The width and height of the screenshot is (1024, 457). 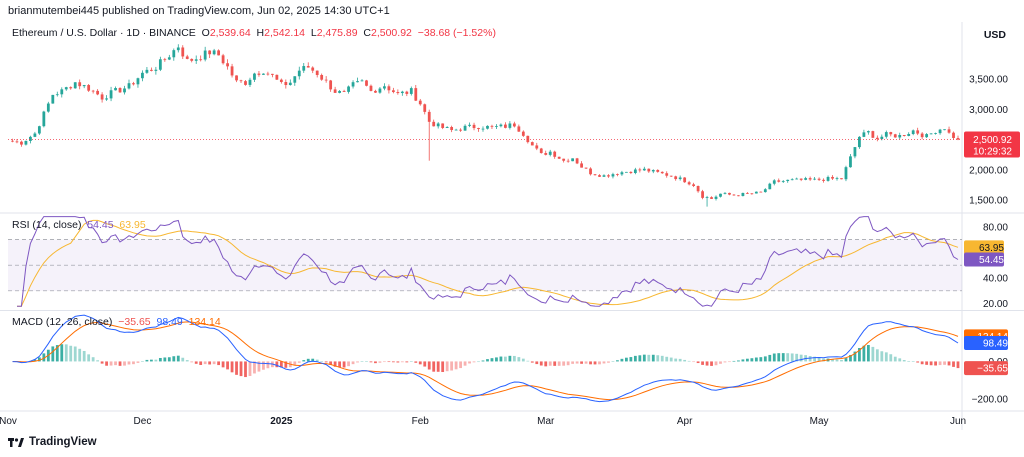 I want to click on macd-hist-label: −35.65, so click(x=134, y=322).